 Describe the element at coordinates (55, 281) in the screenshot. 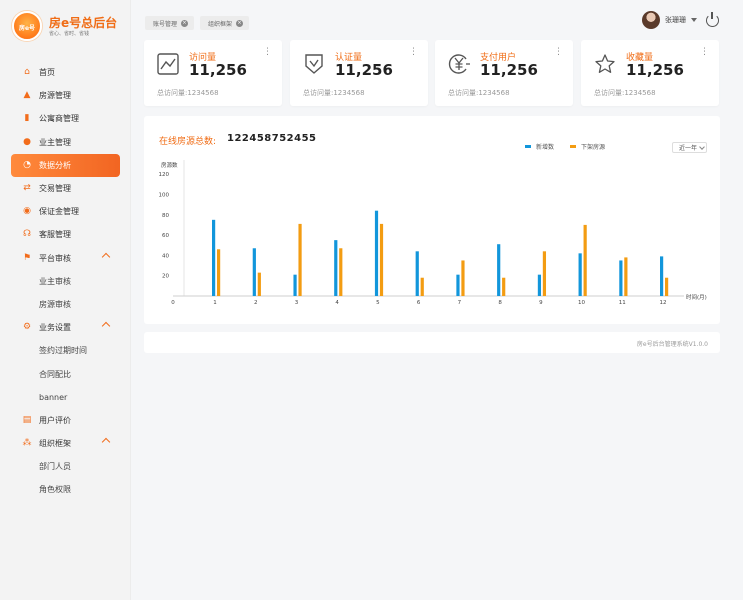

I see `sidebar-item-label: 业主审核` at that location.